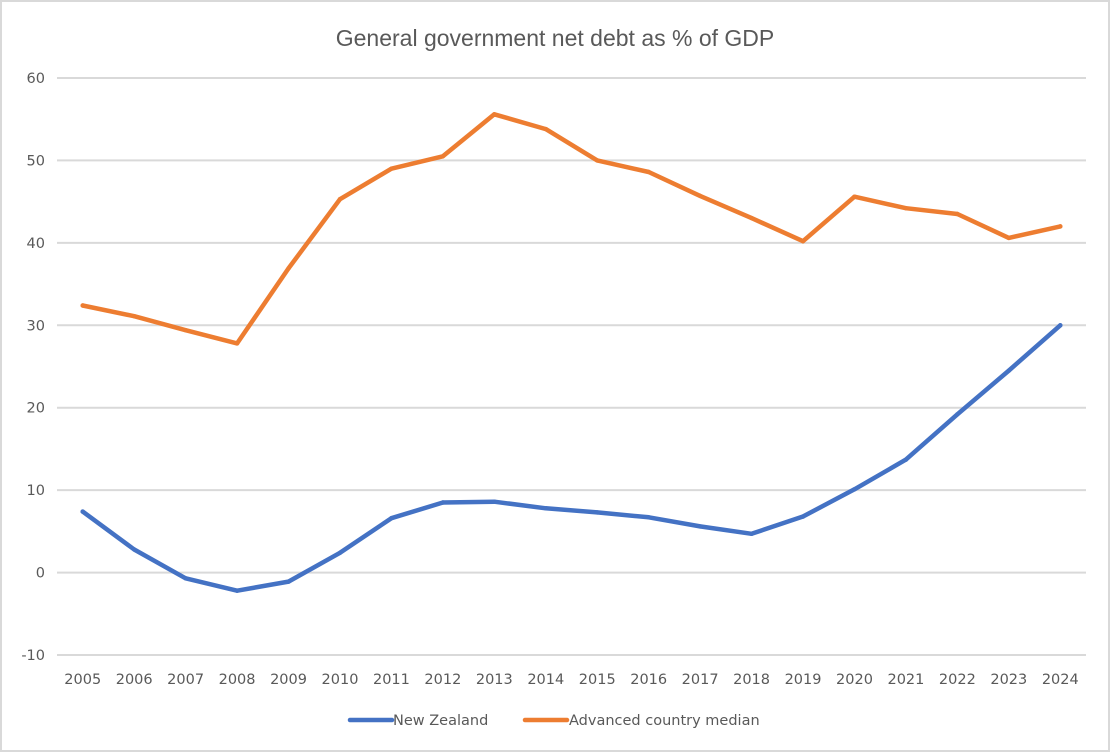  What do you see at coordinates (597, 680) in the screenshot?
I see `x-tick-label: 2015` at bounding box center [597, 680].